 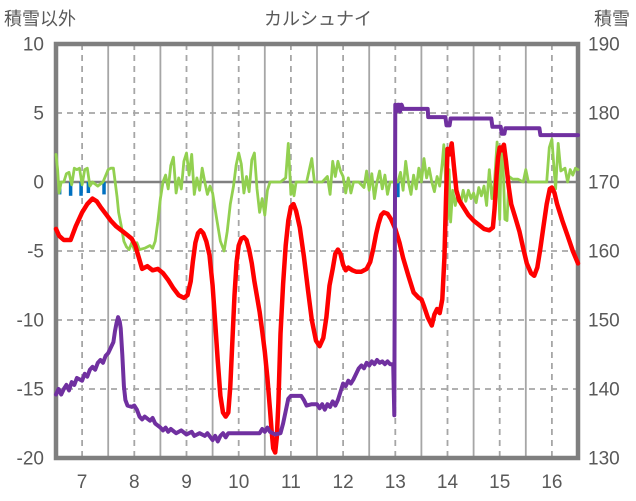 I want to click on left-axis-title: 積雪以外, so click(x=40, y=19).